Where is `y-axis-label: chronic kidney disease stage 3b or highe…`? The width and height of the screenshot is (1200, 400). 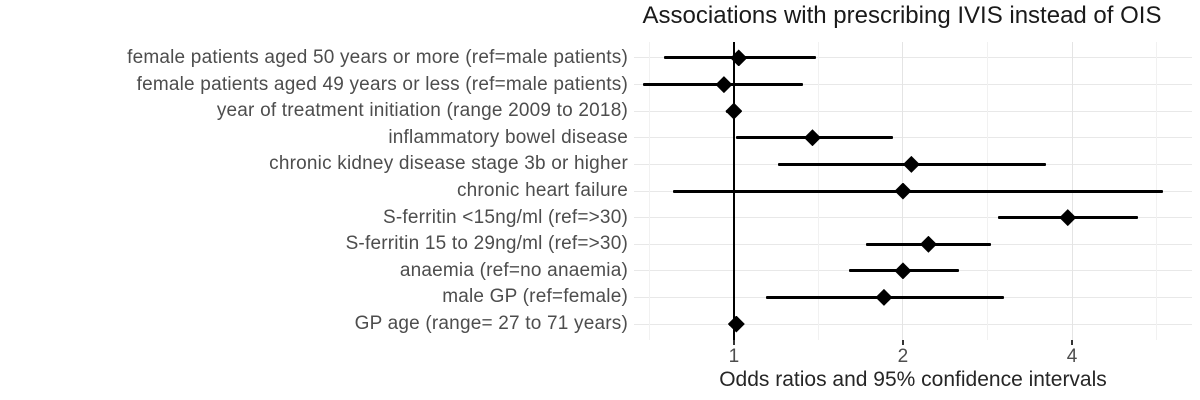
y-axis-label: chronic kidney disease stage 3b or highe… is located at coordinates (448, 164).